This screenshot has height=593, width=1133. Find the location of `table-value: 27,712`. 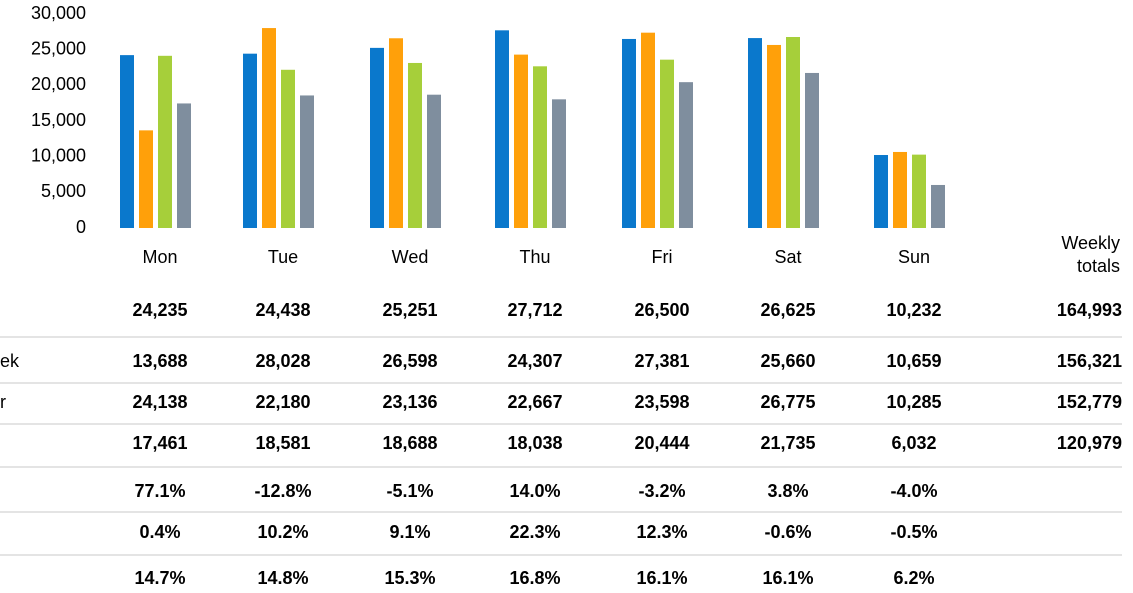

table-value: 27,712 is located at coordinates (534, 310).